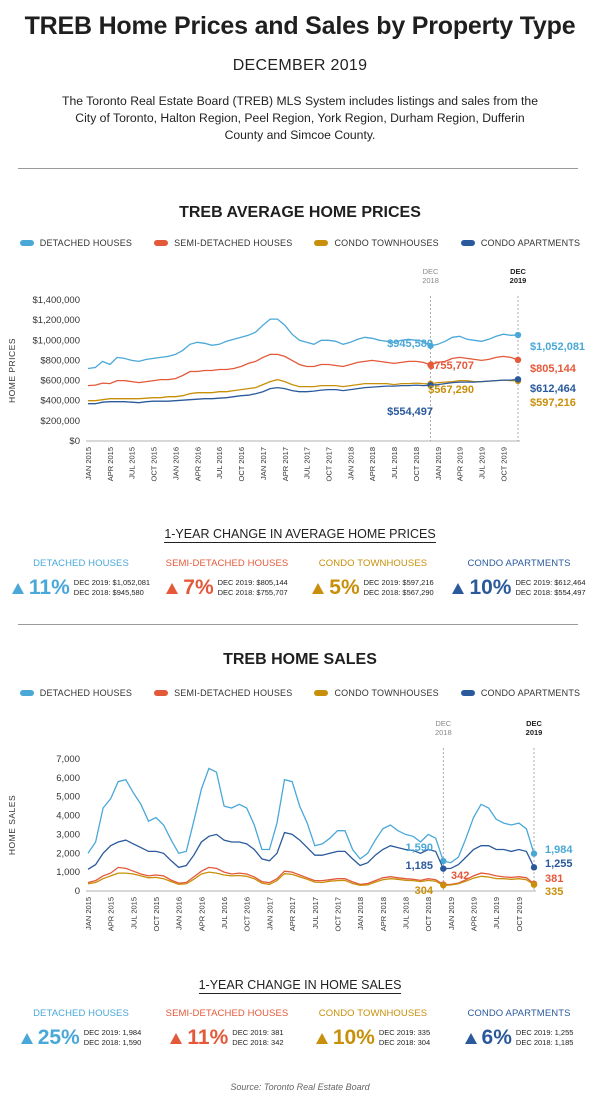 The width and height of the screenshot is (600, 1107). Describe the element at coordinates (56, 320) in the screenshot. I see `y-tick-label: $1,200,000` at that location.